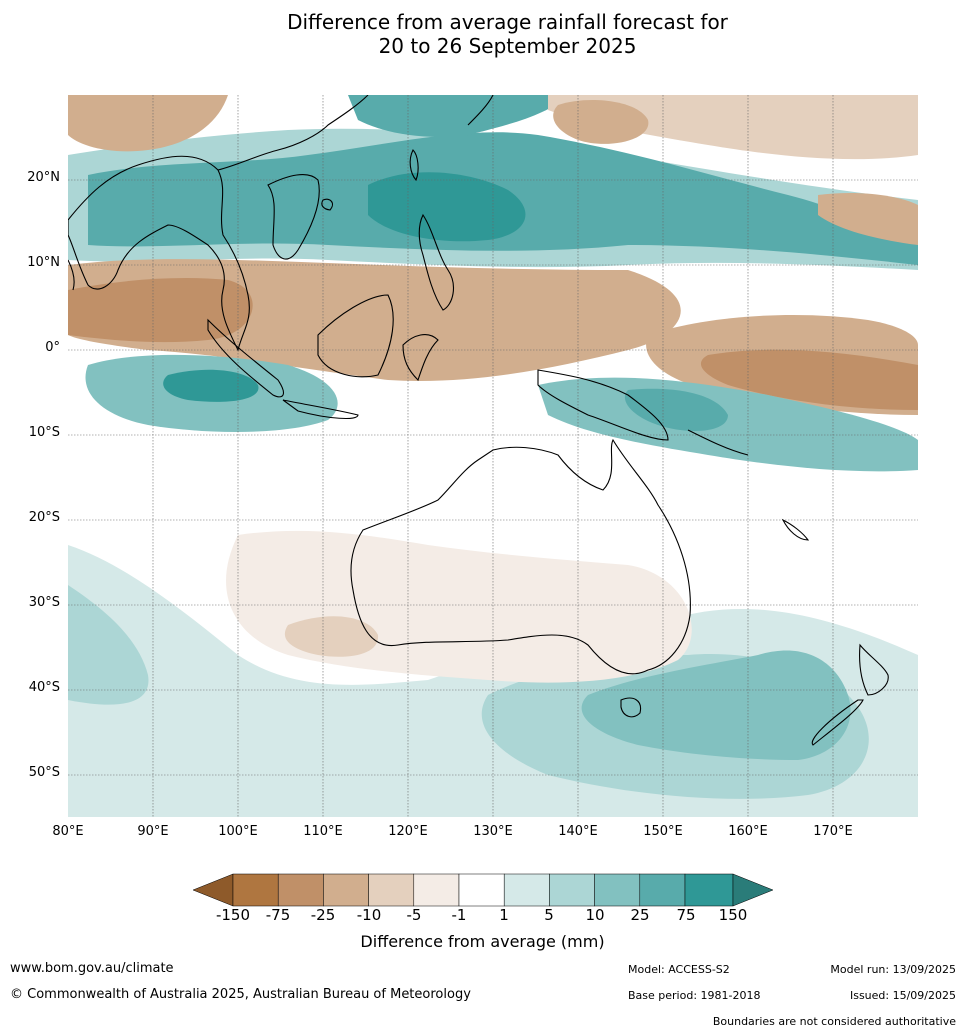  What do you see at coordinates (420, 358) in the screenshot?
I see `coastline-sulawesi` at bounding box center [420, 358].